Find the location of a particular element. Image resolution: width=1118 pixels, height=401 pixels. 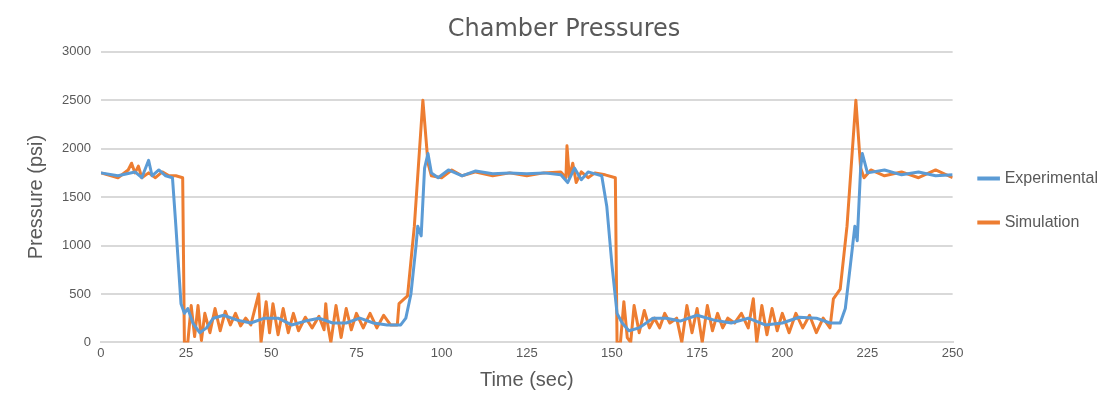

x-tick-label: 0 is located at coordinates (101, 352).